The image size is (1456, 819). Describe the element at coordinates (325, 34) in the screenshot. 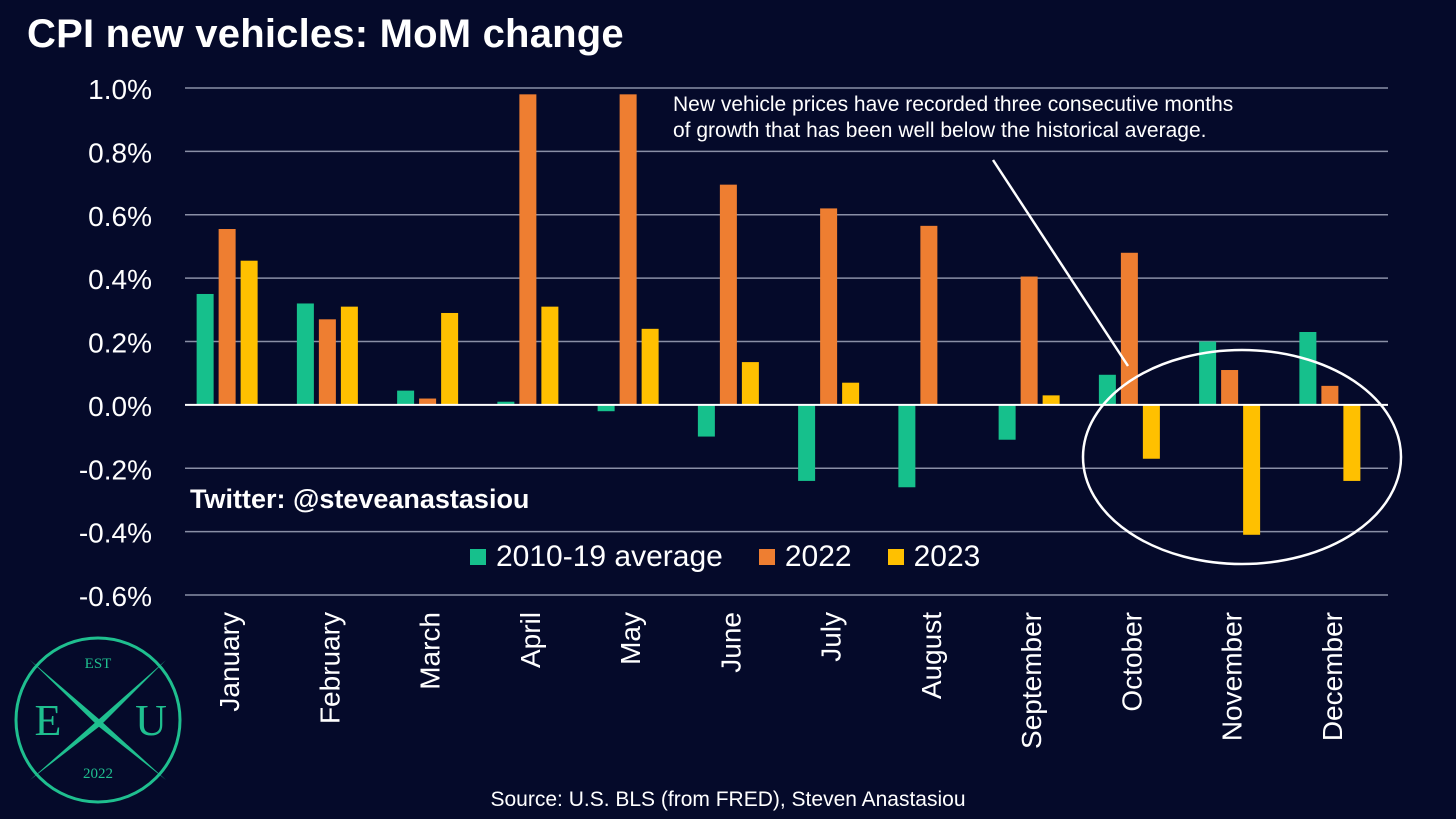

I see `chart-title: CPI new vehicles: MoM change` at that location.